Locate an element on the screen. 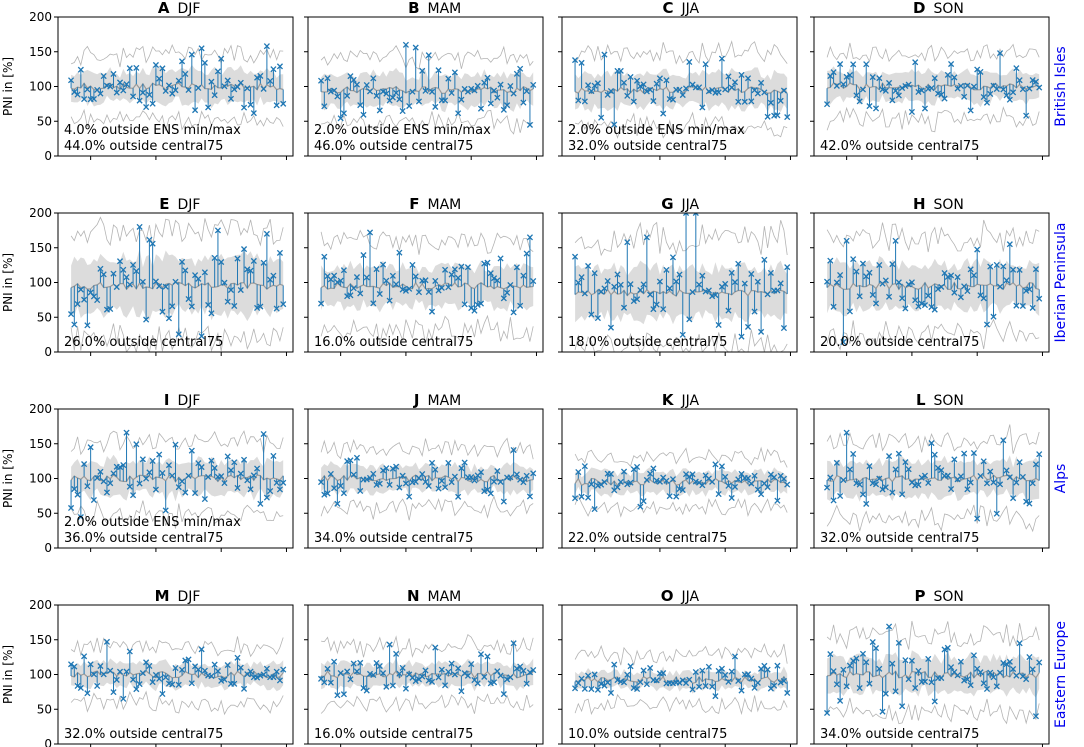 Image resolution: width=1084 pixels, height=747 pixels. annotation-text: 2.0% outside ENS min/max is located at coordinates (152, 522).